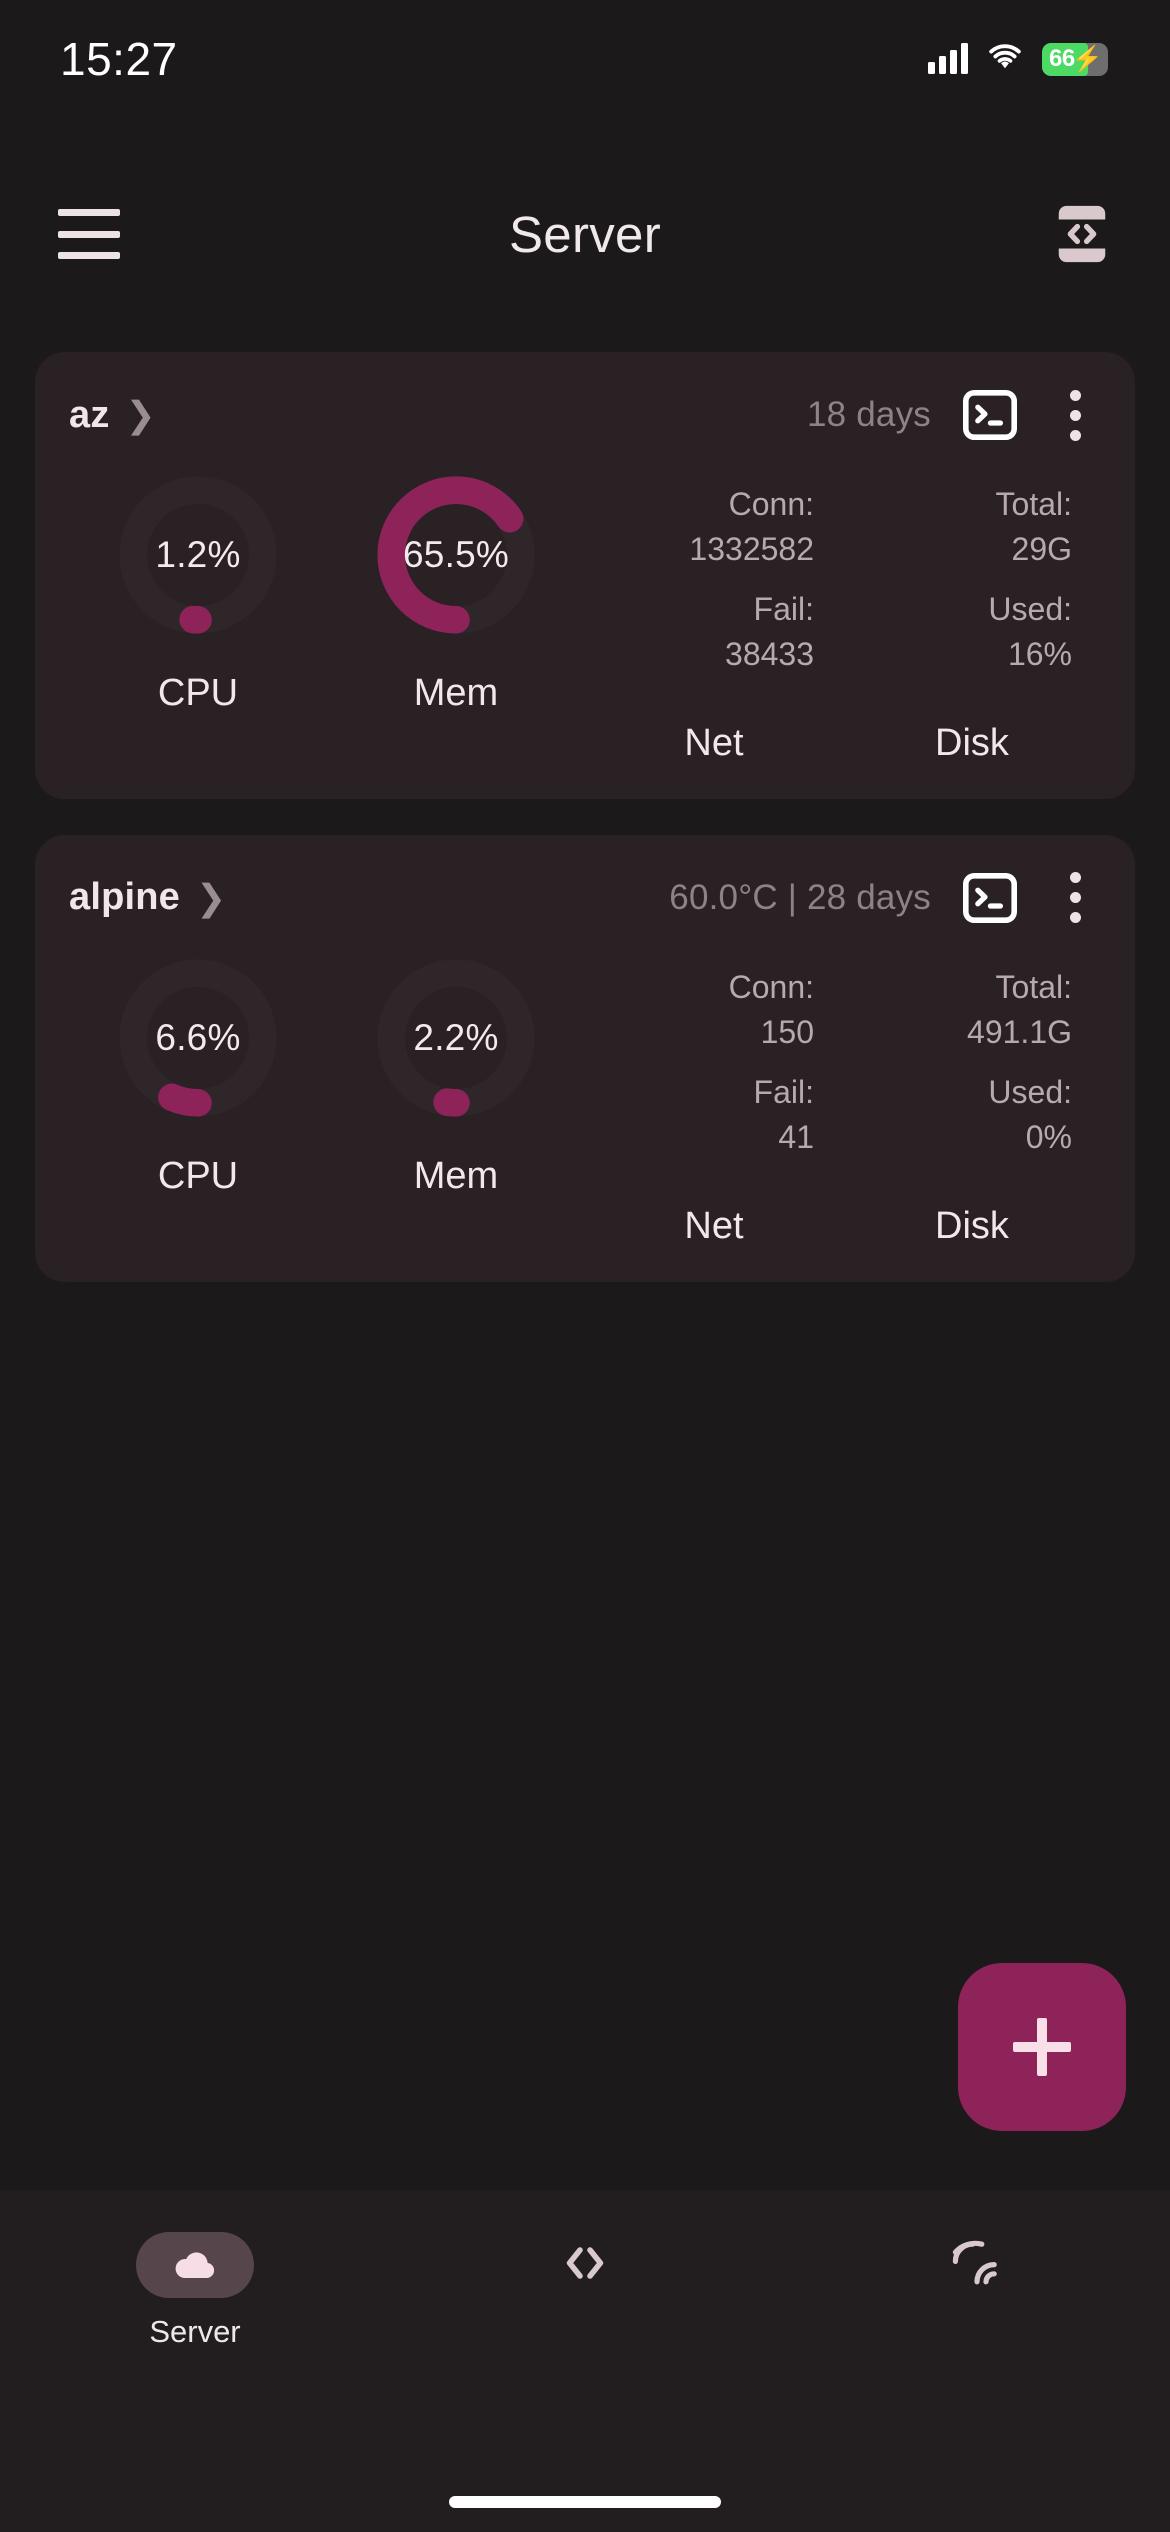 This screenshot has height=2532, width=1170. Describe the element at coordinates (787, 1032) in the screenshot. I see `net-conn-value: 150` at that location.